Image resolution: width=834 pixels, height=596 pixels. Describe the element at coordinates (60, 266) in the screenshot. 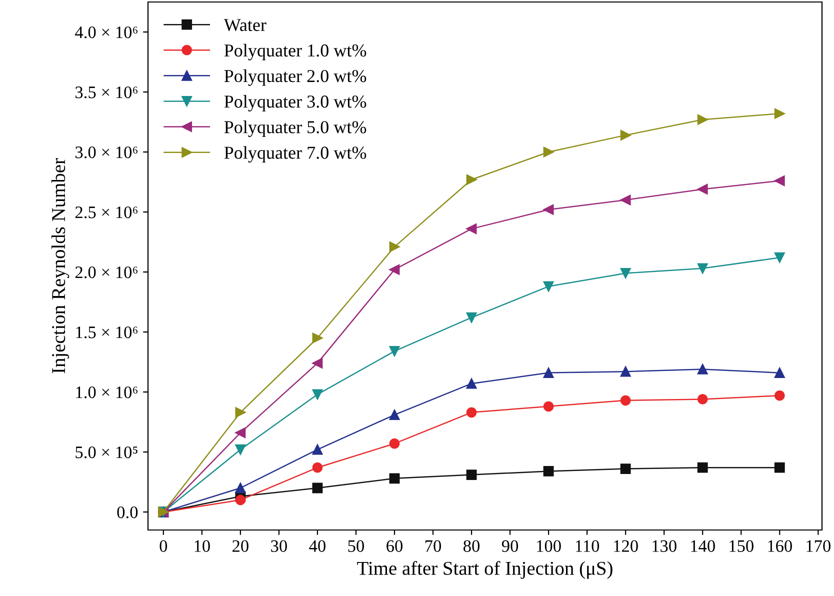

I see `y-axis-title: Injection Reynolds Number` at that location.